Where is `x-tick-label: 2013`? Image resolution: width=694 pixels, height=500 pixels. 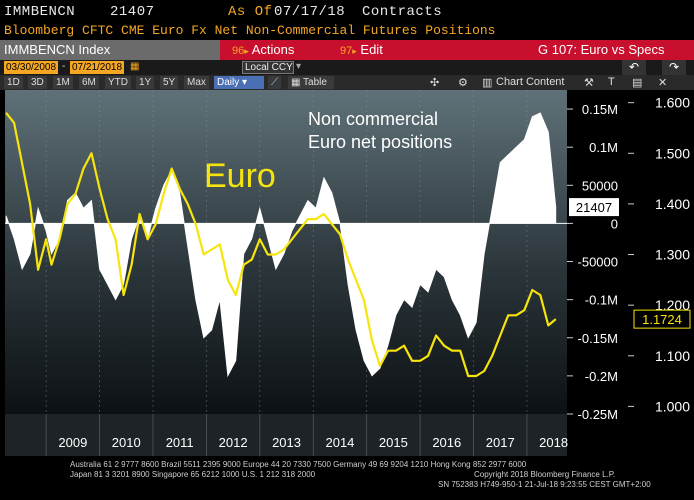 x-tick-label: 2013 is located at coordinates (286, 442).